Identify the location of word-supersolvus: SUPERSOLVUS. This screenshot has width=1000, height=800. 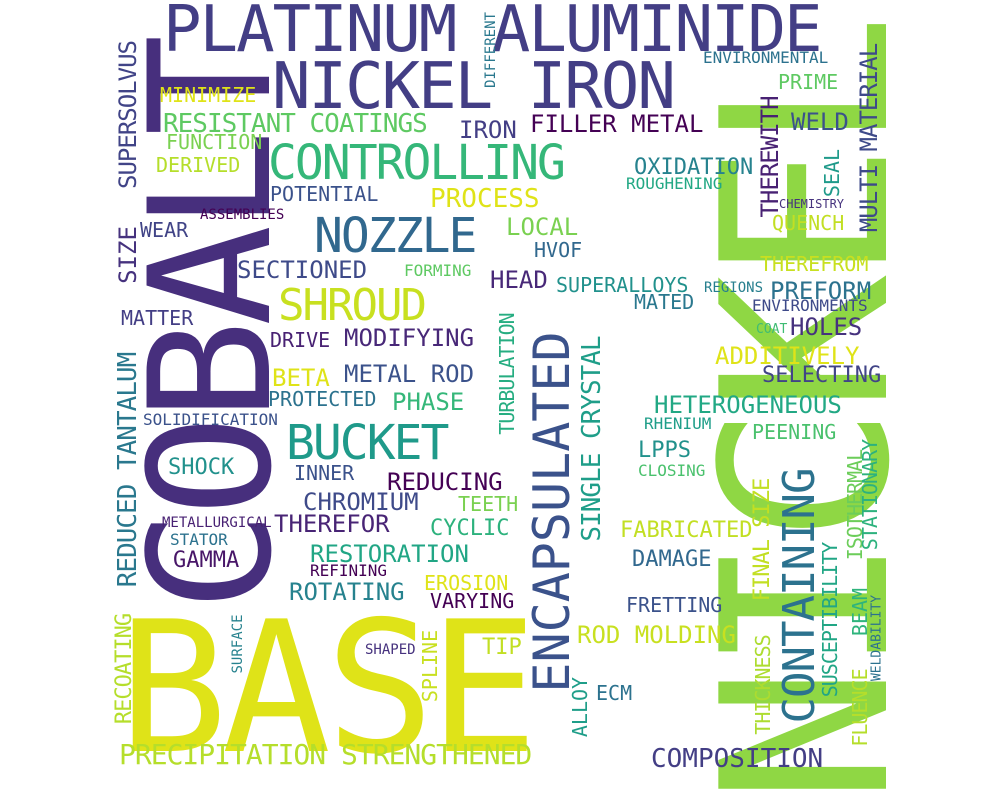
(128, 115).